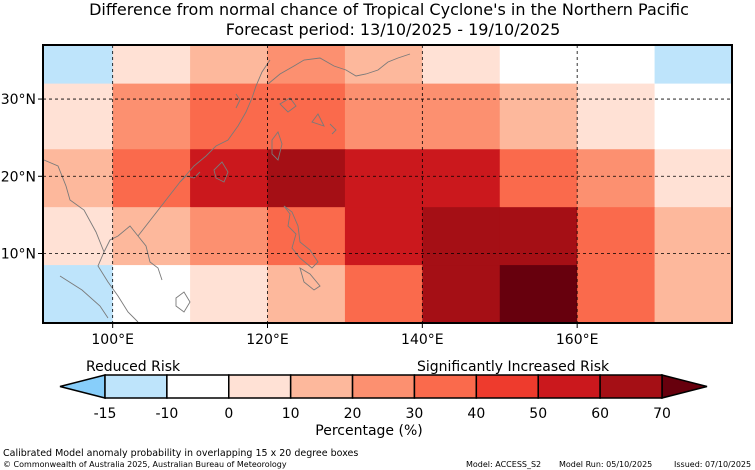 This screenshot has height=470, width=755. Describe the element at coordinates (291, 414) in the screenshot. I see `colorbar-tick-label: 10` at that location.